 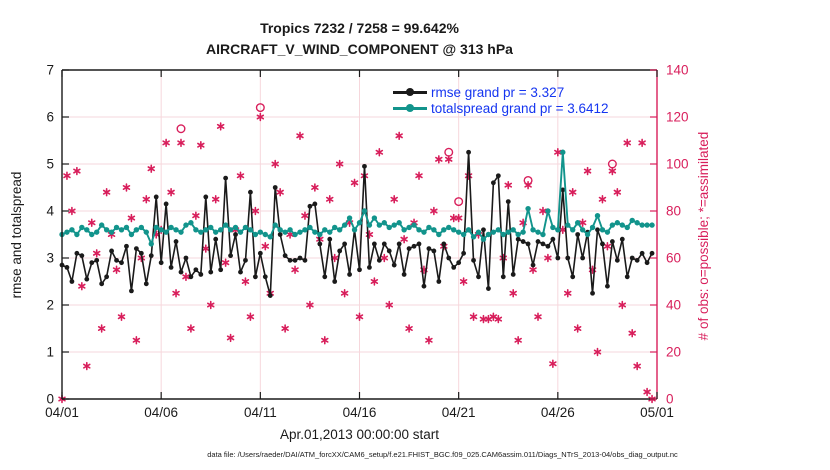 I want to click on legend-label-rmse: rmse grand pr = 3.327, so click(x=498, y=92).